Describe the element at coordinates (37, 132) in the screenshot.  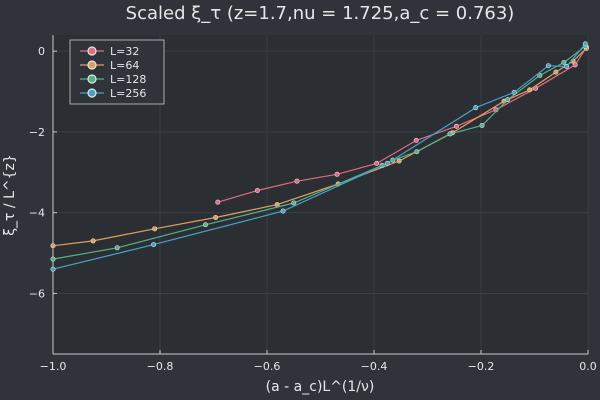
I see `y-tick-label: −2` at that location.